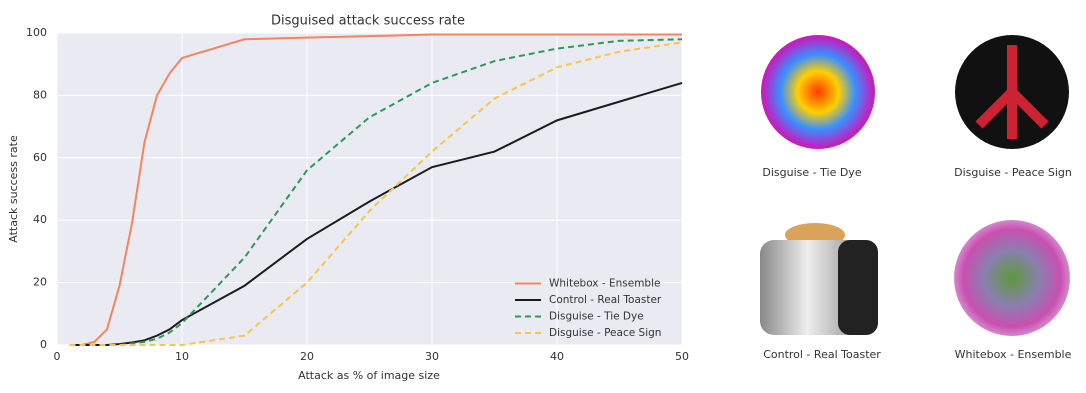  Describe the element at coordinates (818, 92) in the screenshot. I see `tie-dye-image` at that location.